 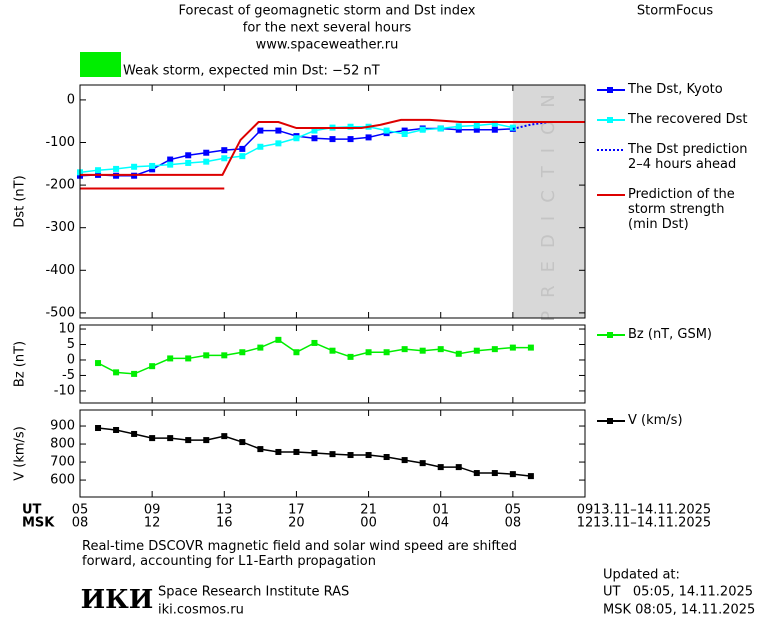 I want to click on title-line: www.spaceweather.ru, so click(x=327, y=45).